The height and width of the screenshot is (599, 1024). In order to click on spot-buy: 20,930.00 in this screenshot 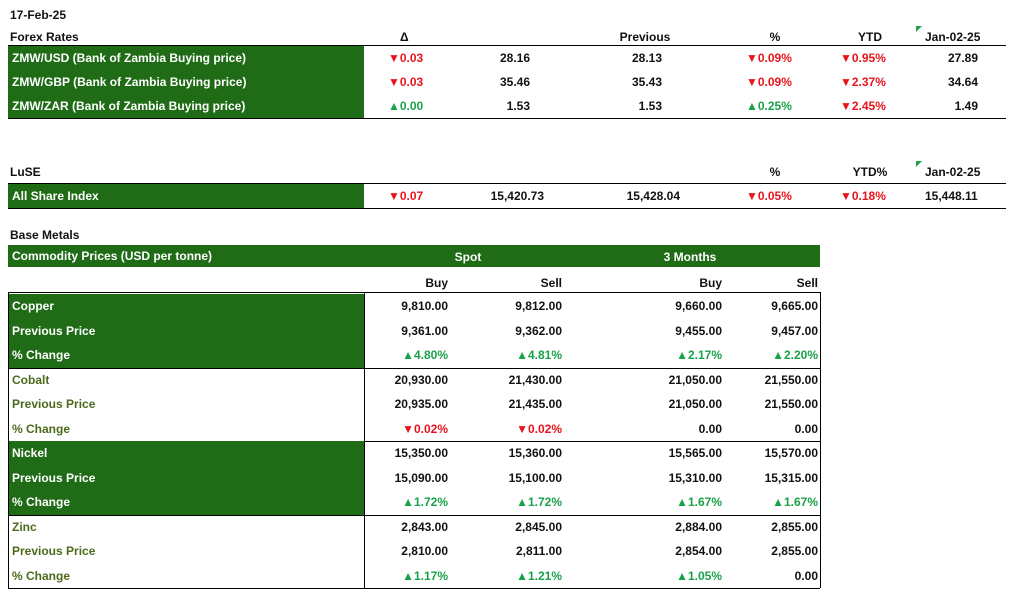, I will do `click(421, 379)`.